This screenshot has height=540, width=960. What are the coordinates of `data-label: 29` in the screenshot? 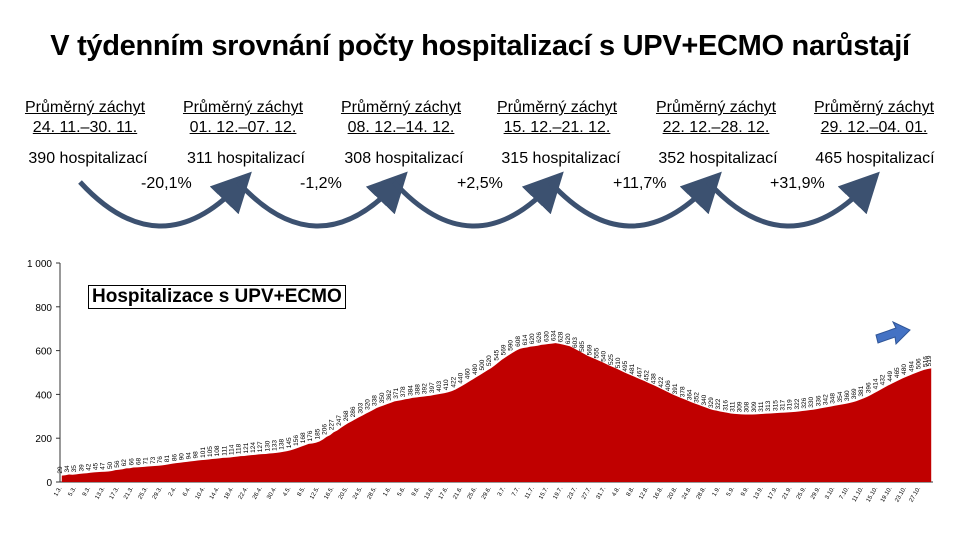 It's located at (60, 470).